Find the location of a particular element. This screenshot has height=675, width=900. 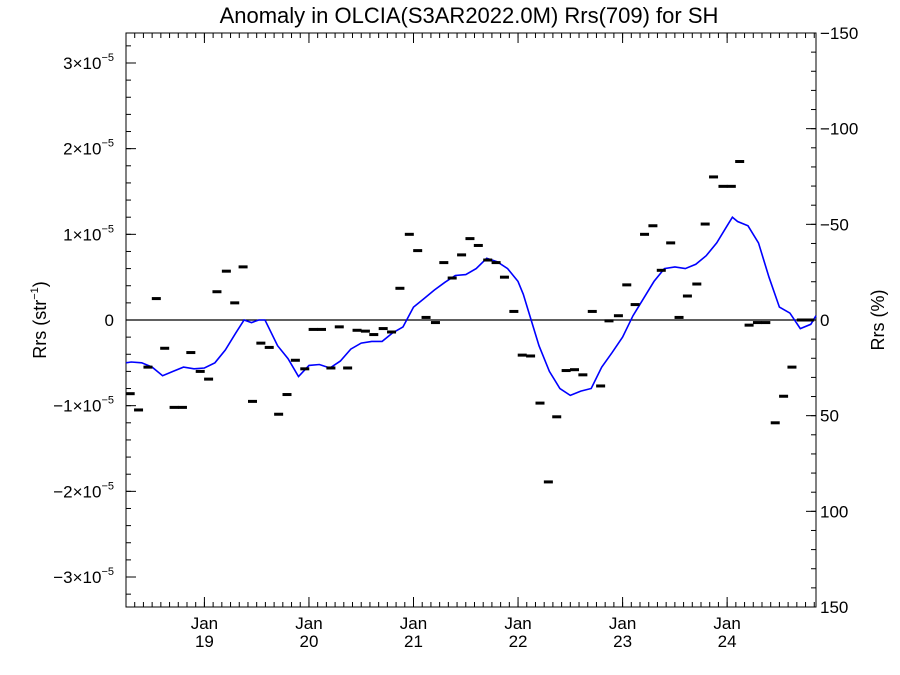

left-tick-label: −2×10⁻⁵ is located at coordinates (83, 490).